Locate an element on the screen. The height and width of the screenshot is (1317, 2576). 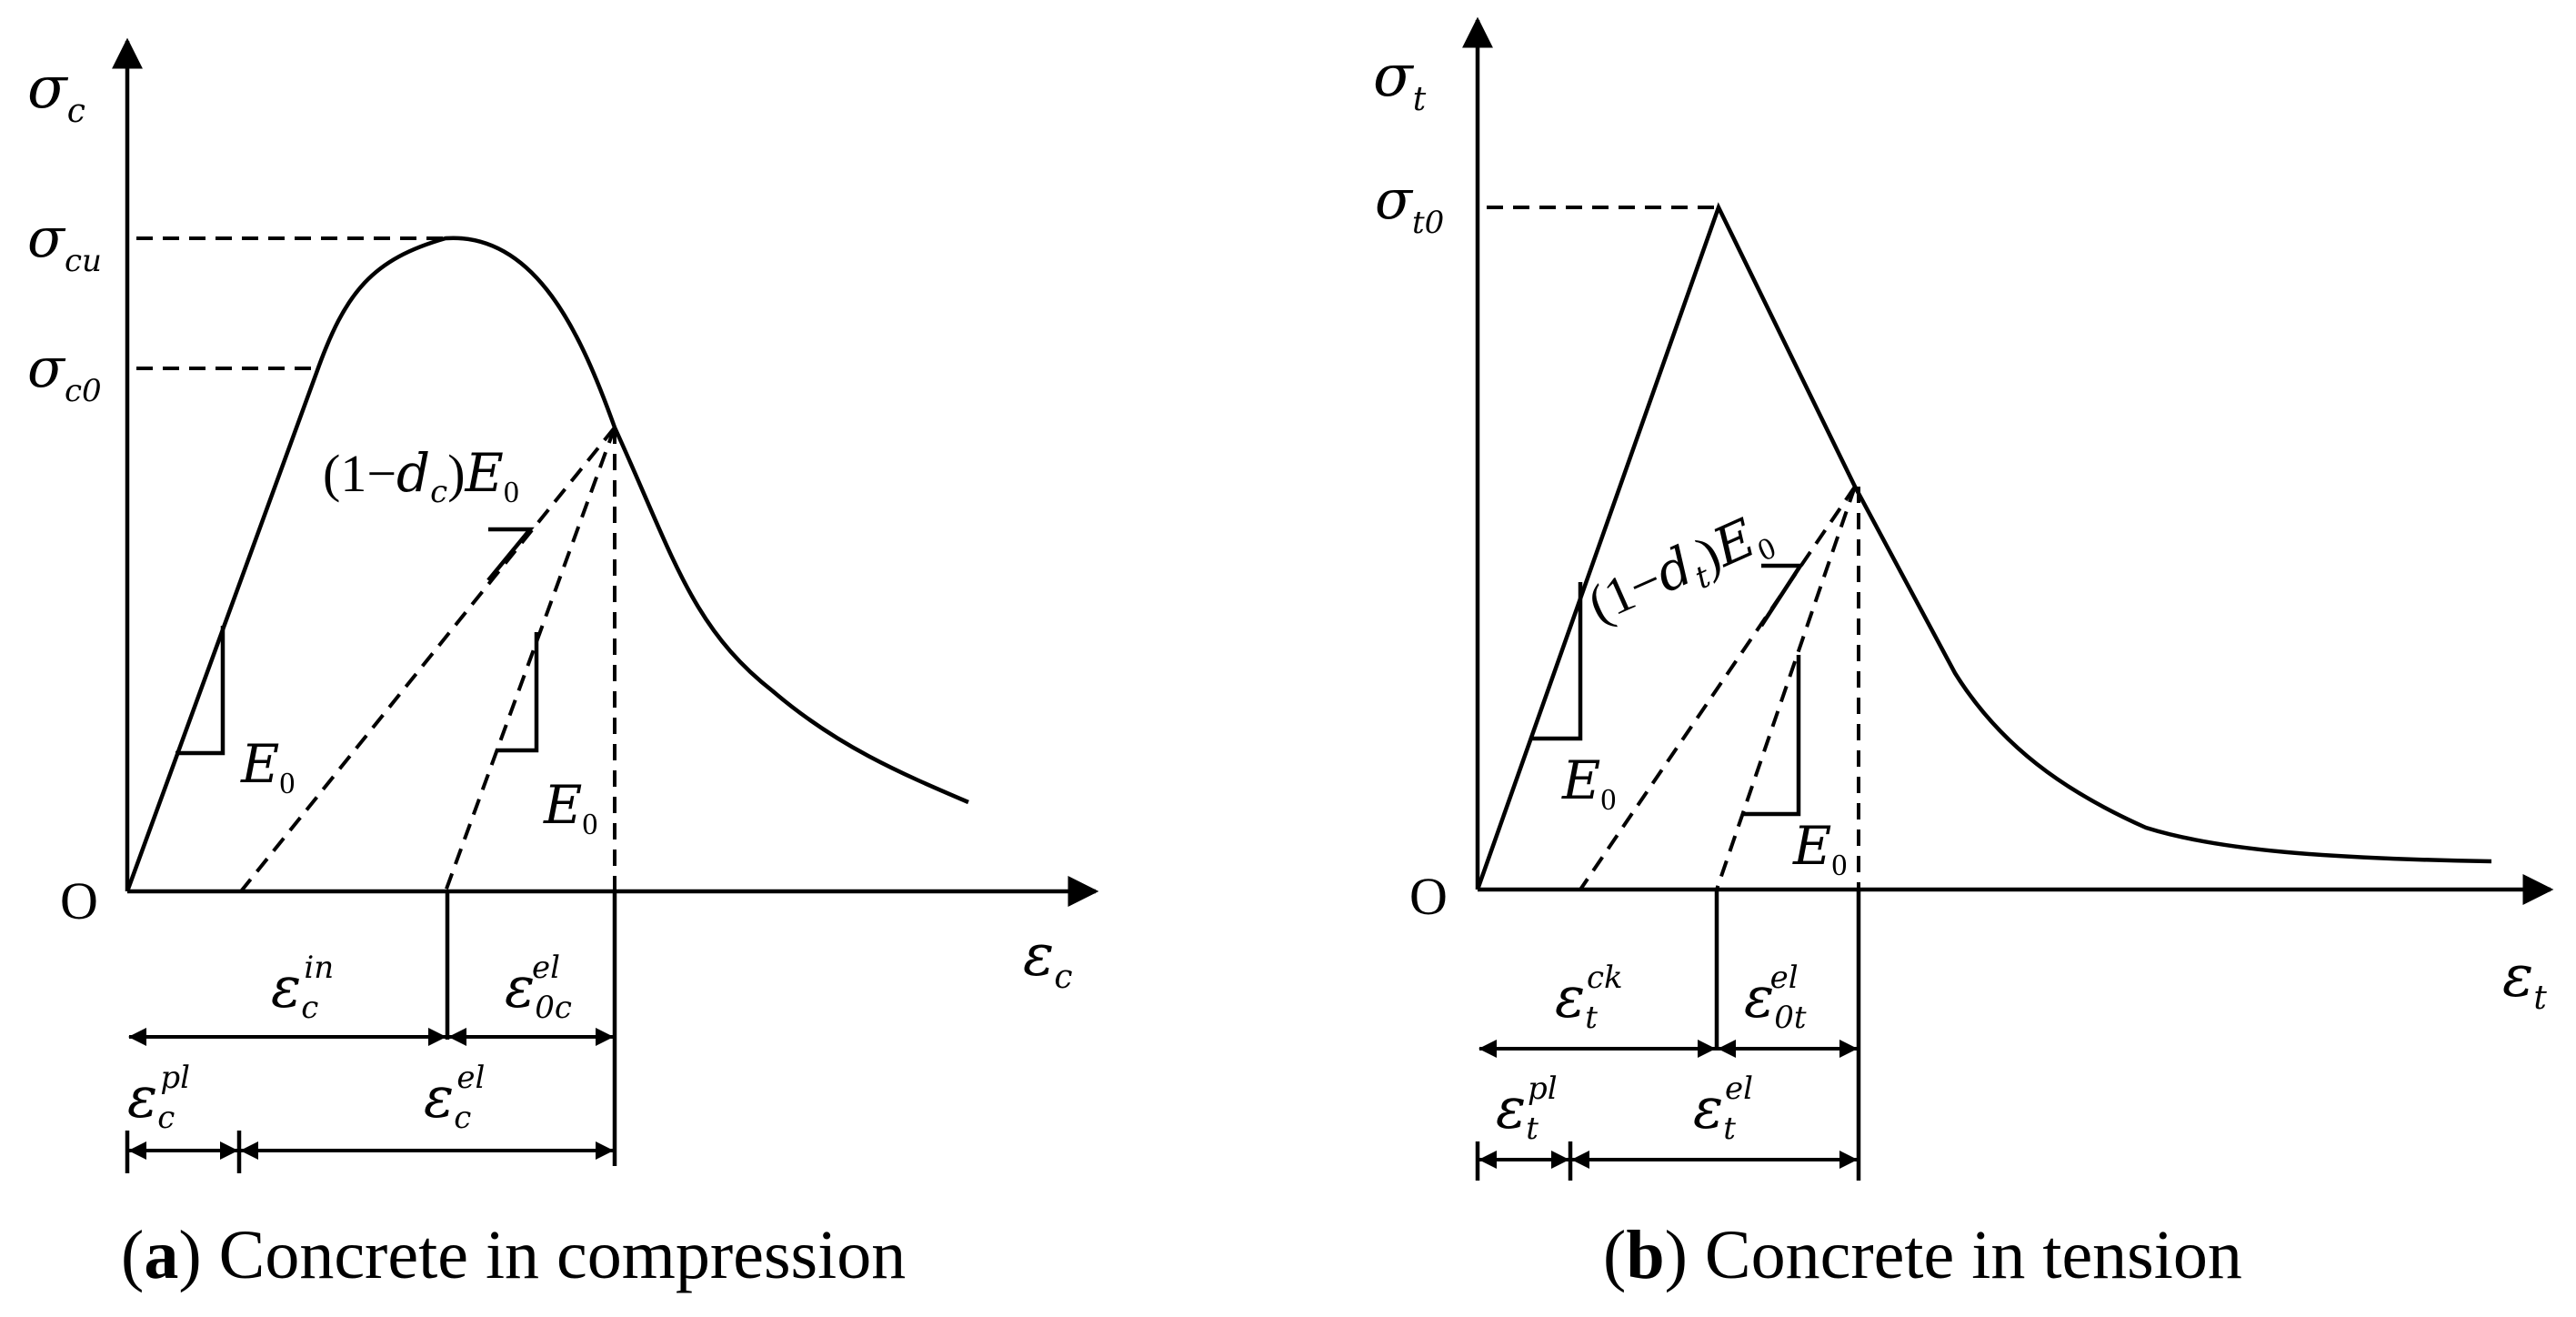
a-slope-triangle-right is located at coordinates (517, 693).